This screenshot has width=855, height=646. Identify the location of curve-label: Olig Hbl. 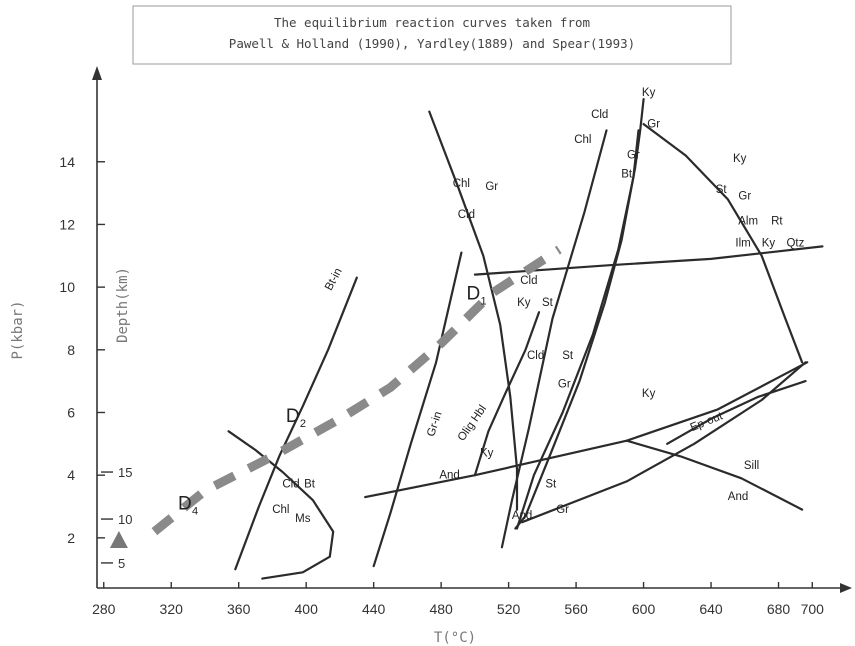
(472, 423).